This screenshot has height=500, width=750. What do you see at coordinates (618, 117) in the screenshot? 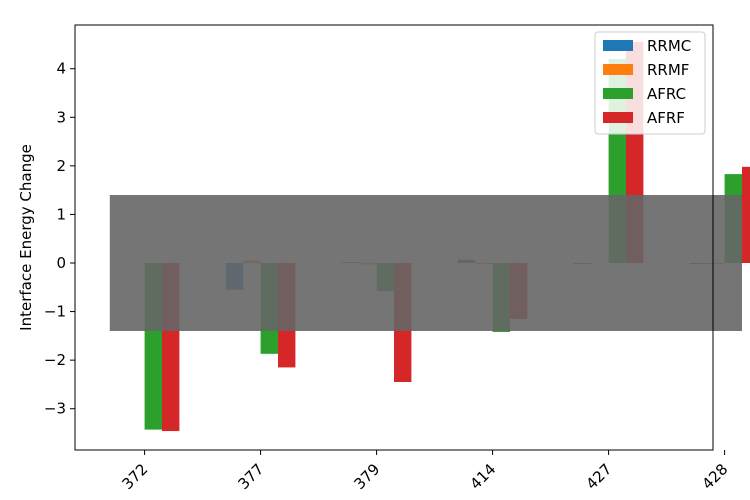
I see `legend-swatch-afrf` at bounding box center [618, 117].